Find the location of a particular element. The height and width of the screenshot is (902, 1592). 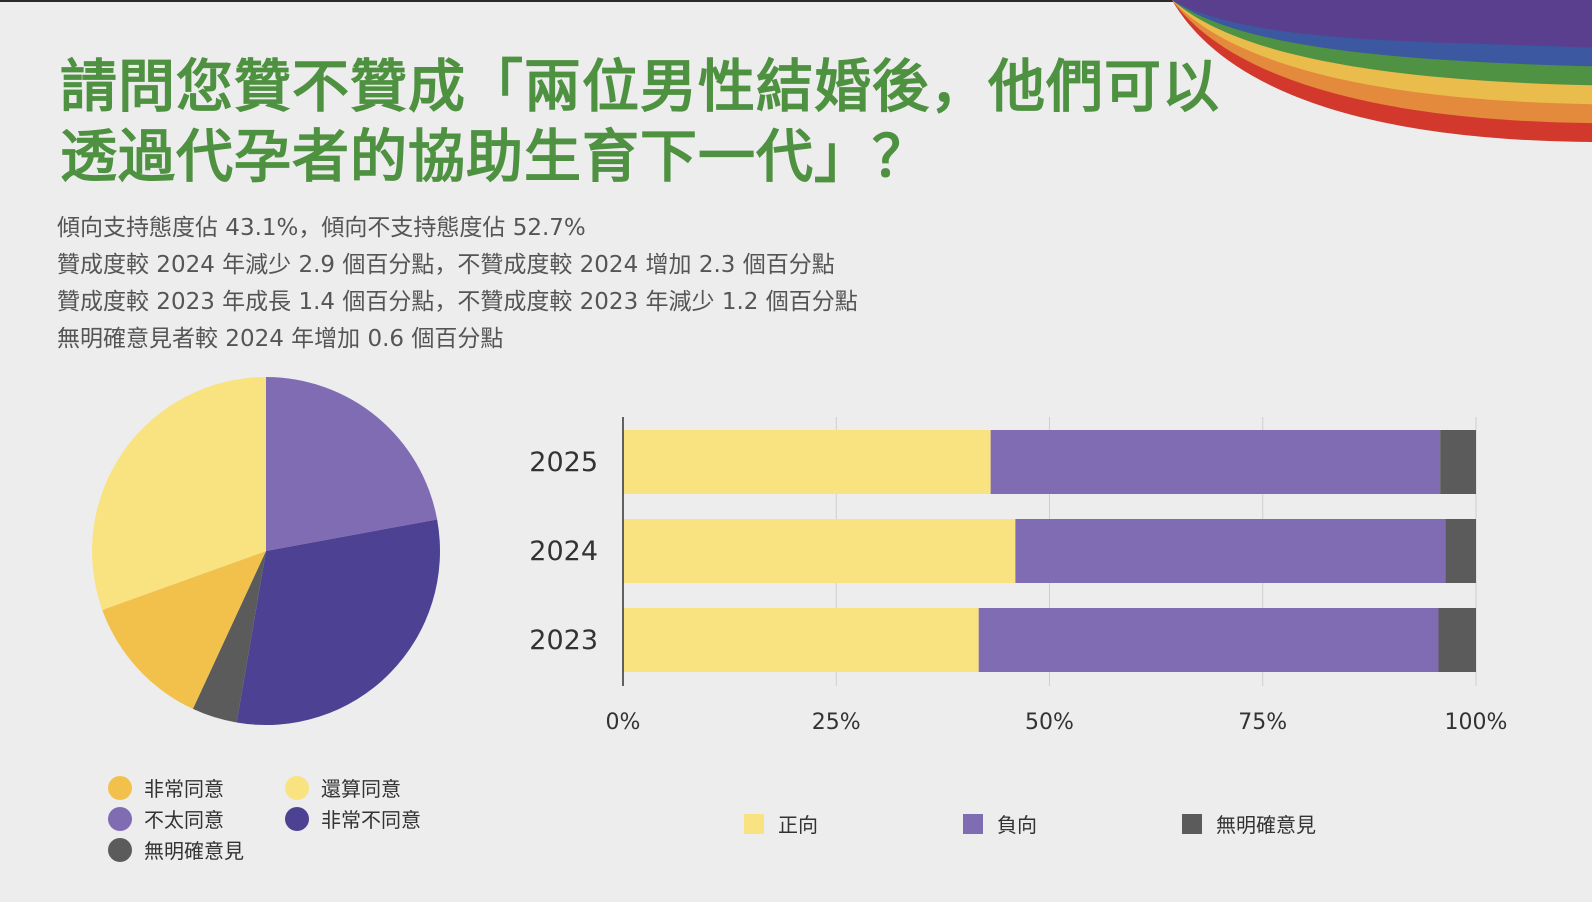

legend-item: 負向 is located at coordinates (1000, 823).